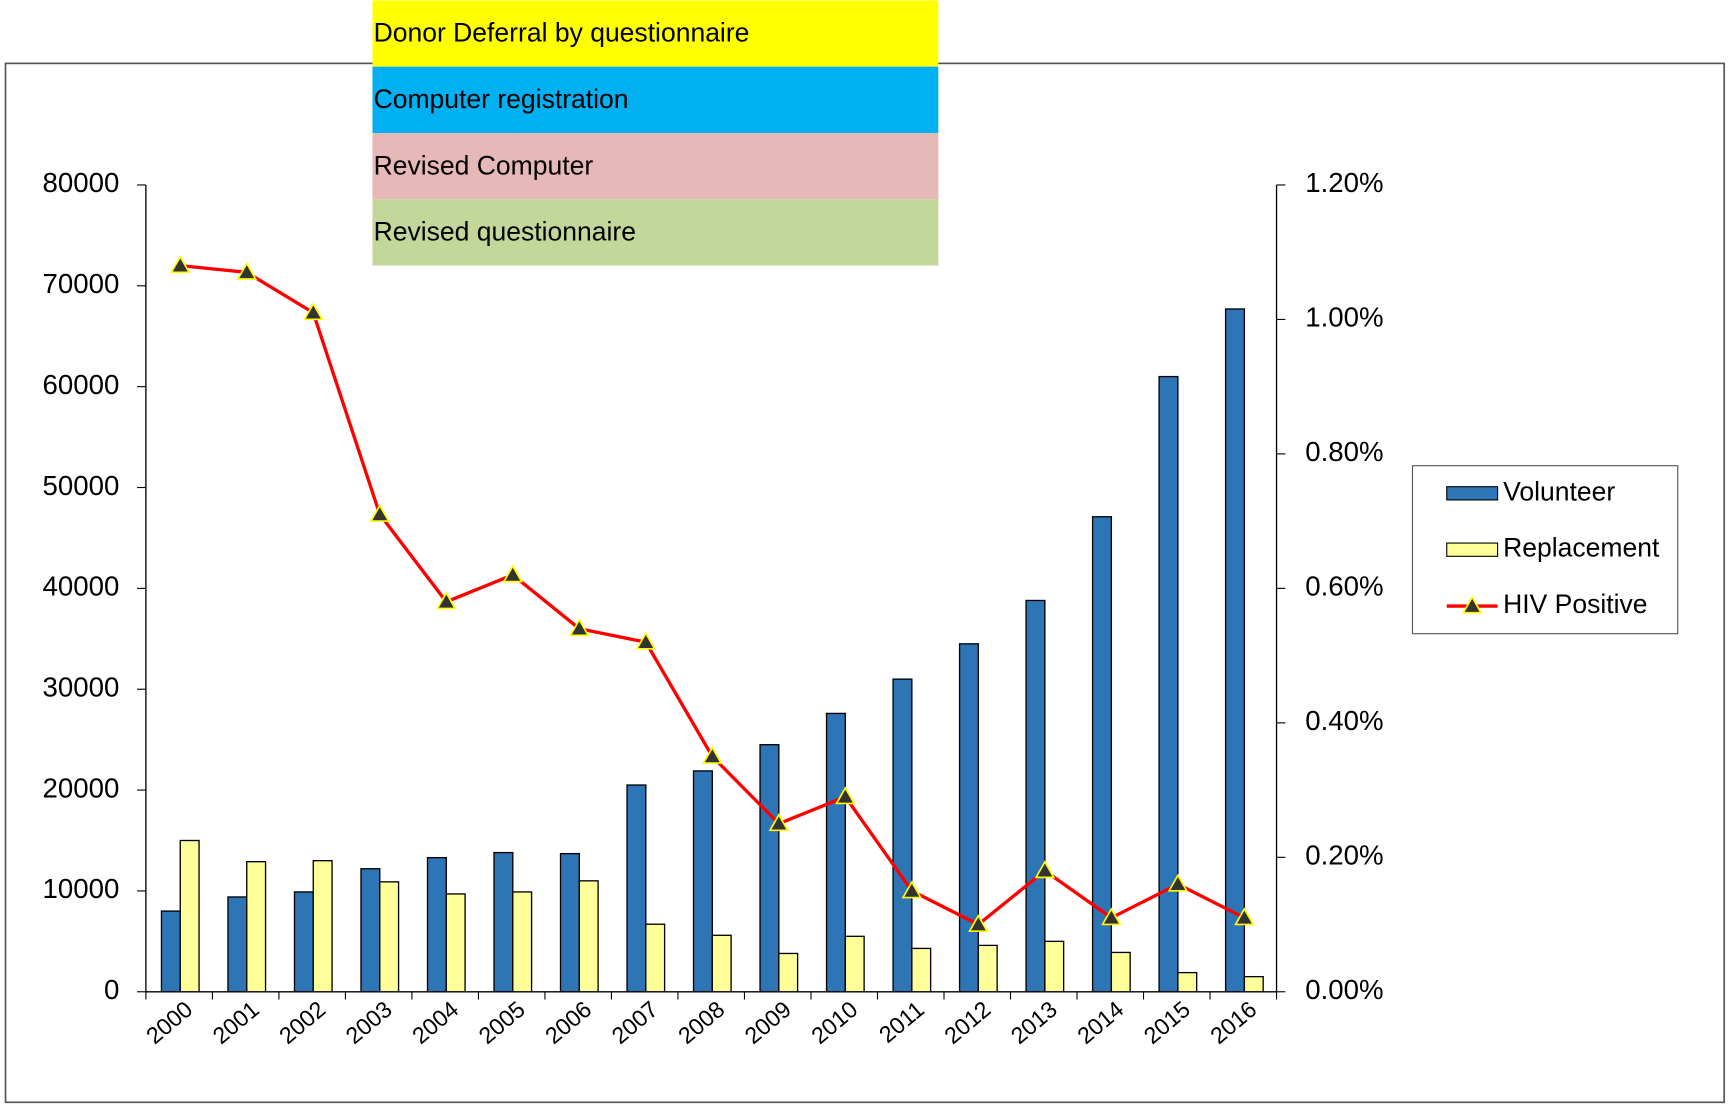 The height and width of the screenshot is (1106, 1733). I want to click on y-tick-label: 60000, so click(81, 384).